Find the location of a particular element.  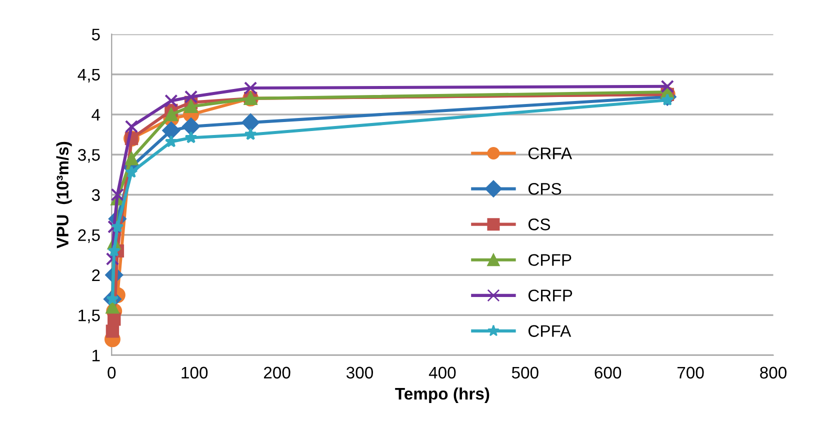

x-tick-label: 400 is located at coordinates (442, 372).